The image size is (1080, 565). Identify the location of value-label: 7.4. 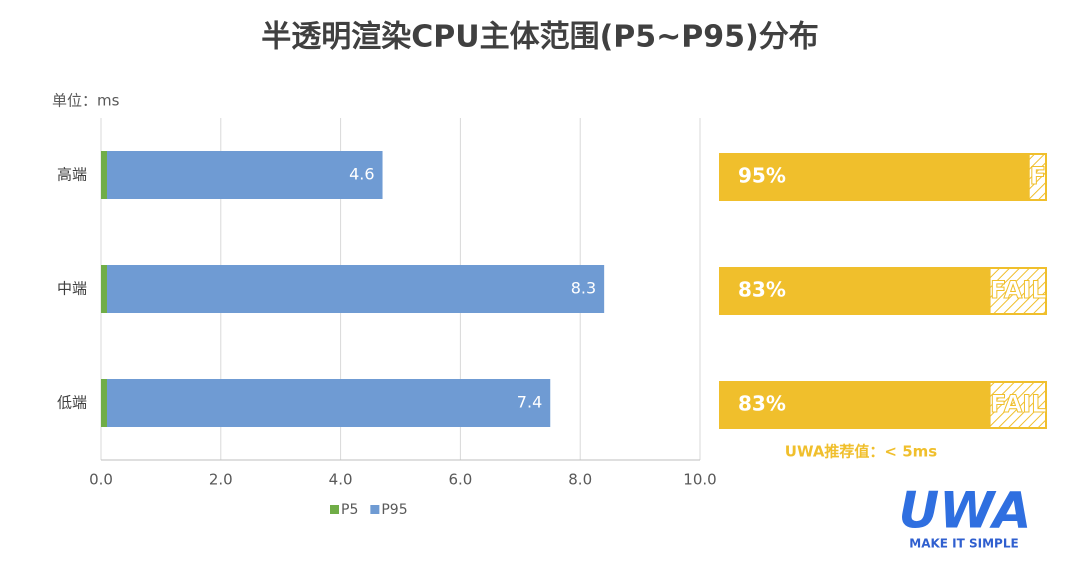
(529, 402).